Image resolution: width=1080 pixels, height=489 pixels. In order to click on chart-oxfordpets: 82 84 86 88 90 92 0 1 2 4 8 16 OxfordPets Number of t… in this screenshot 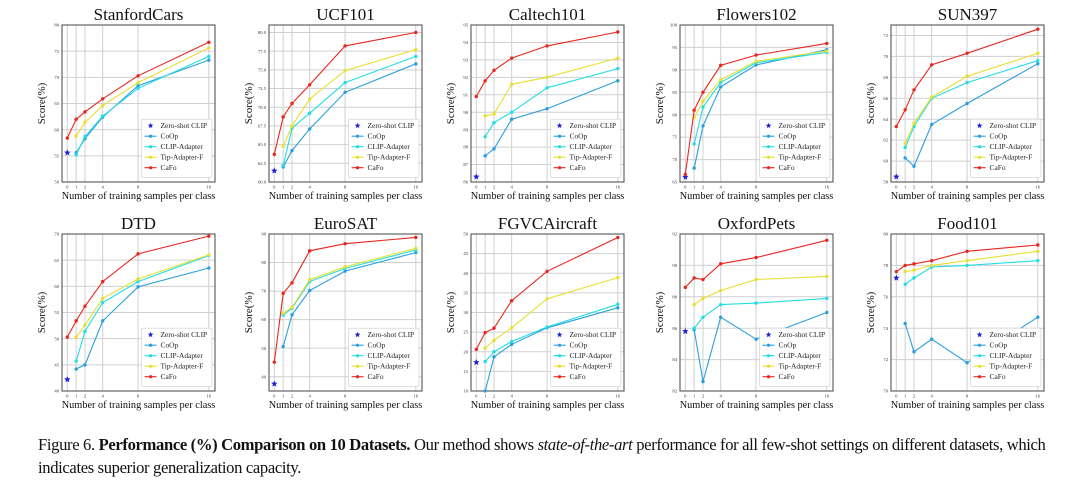, I will do `click(744, 312)`.